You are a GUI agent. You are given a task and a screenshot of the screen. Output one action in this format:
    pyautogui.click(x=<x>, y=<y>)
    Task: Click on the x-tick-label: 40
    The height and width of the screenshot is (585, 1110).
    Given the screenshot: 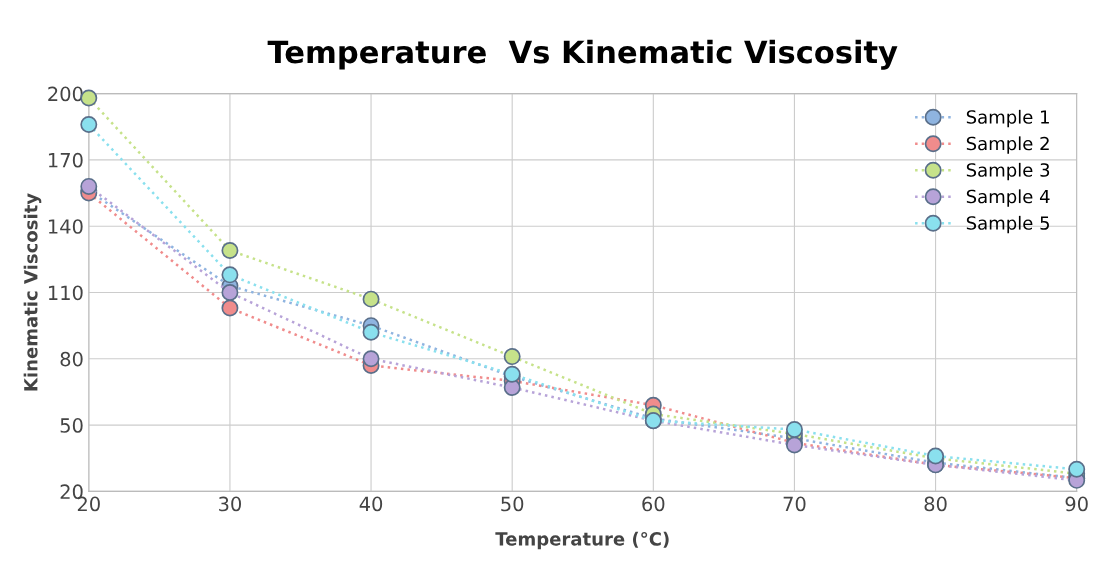 What is the action you would take?
    pyautogui.click(x=371, y=504)
    